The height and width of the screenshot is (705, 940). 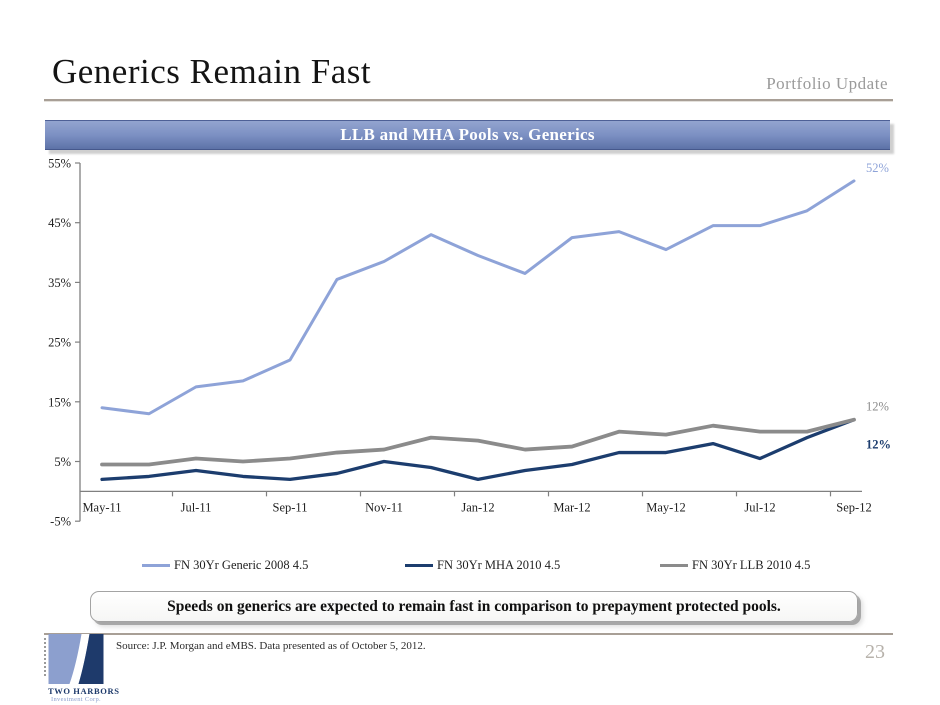 What do you see at coordinates (290, 507) in the screenshot?
I see `x-tick-label: Sep-11` at bounding box center [290, 507].